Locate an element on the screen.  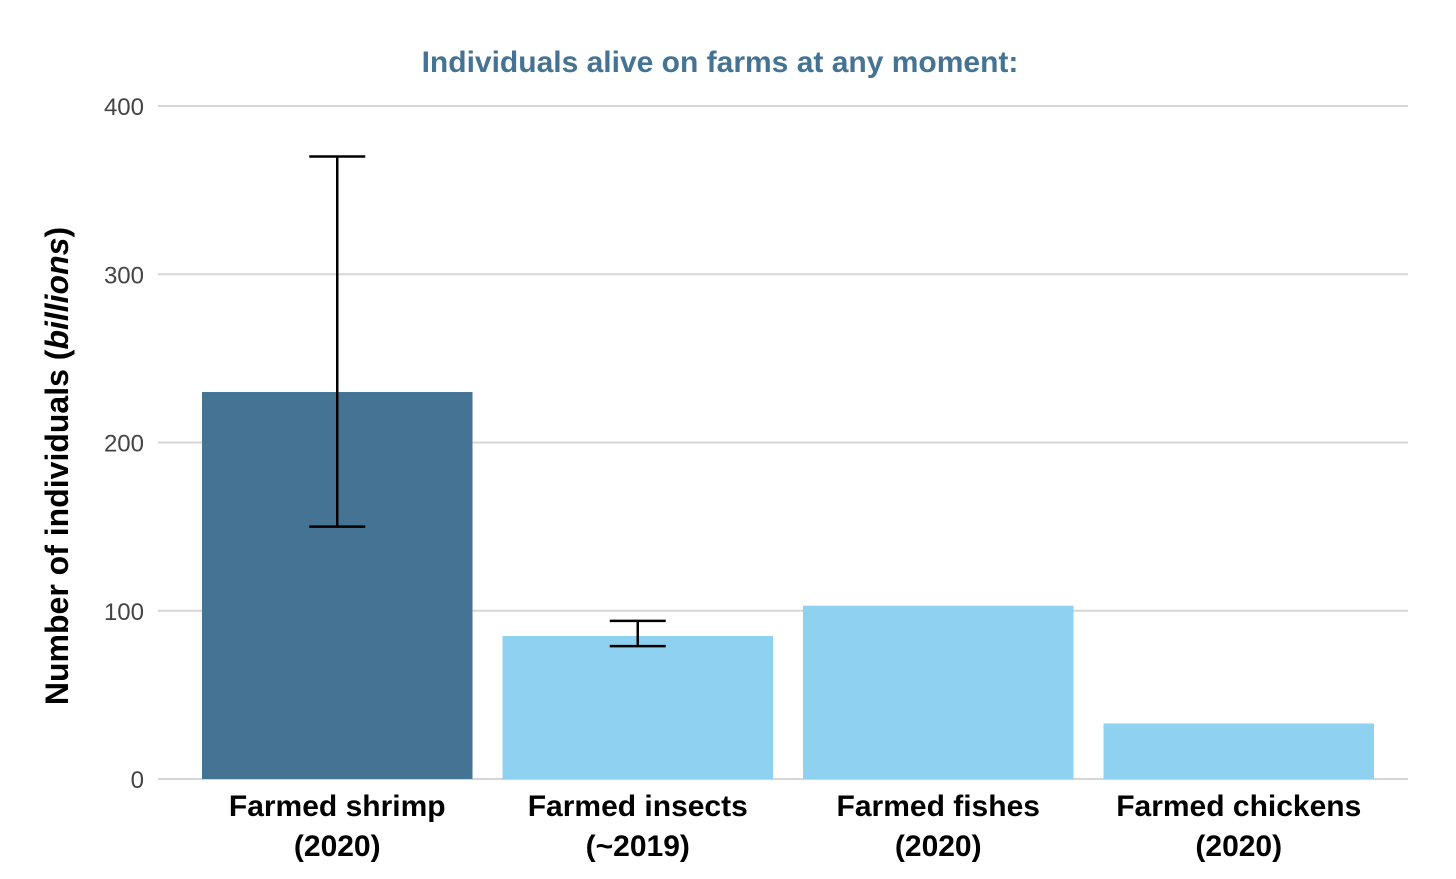
y-tick-label: 100 is located at coordinates (124, 612).